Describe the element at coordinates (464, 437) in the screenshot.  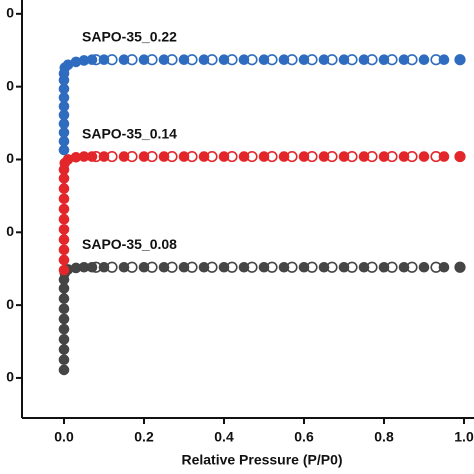
I see `x-tick-label: 1.0` at that location.